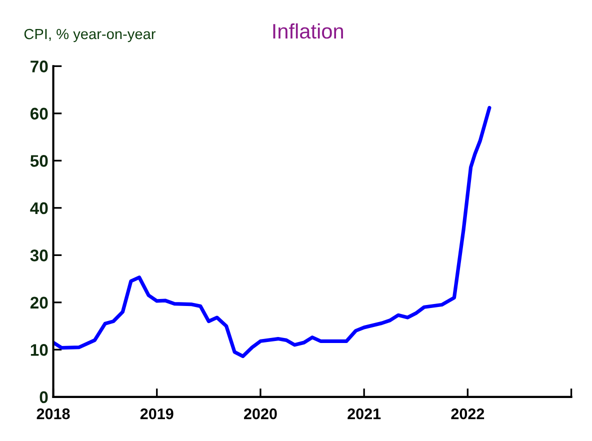 The image size is (592, 441). Describe the element at coordinates (364, 414) in the screenshot. I see `x-tick-label: 2021` at that location.